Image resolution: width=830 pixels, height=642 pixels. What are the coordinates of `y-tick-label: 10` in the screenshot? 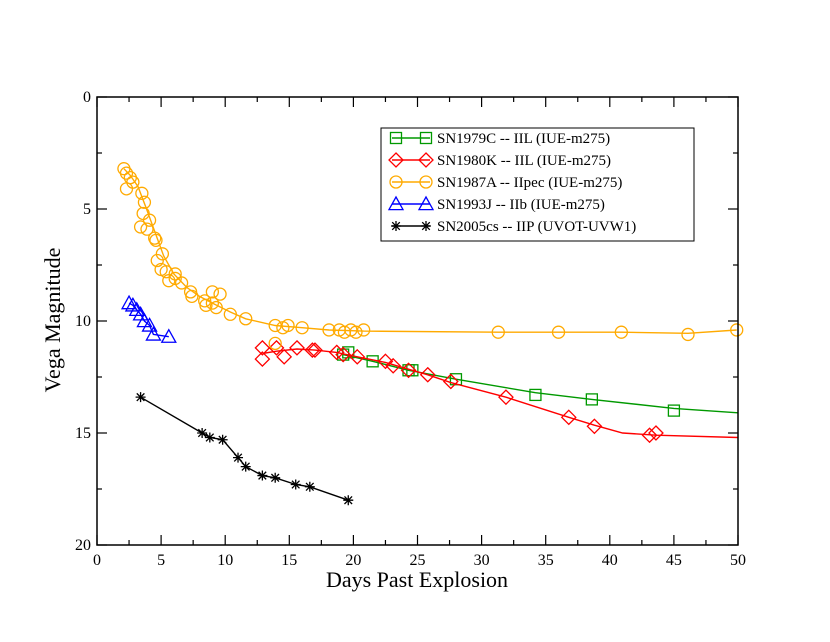 It's located at (83, 321).